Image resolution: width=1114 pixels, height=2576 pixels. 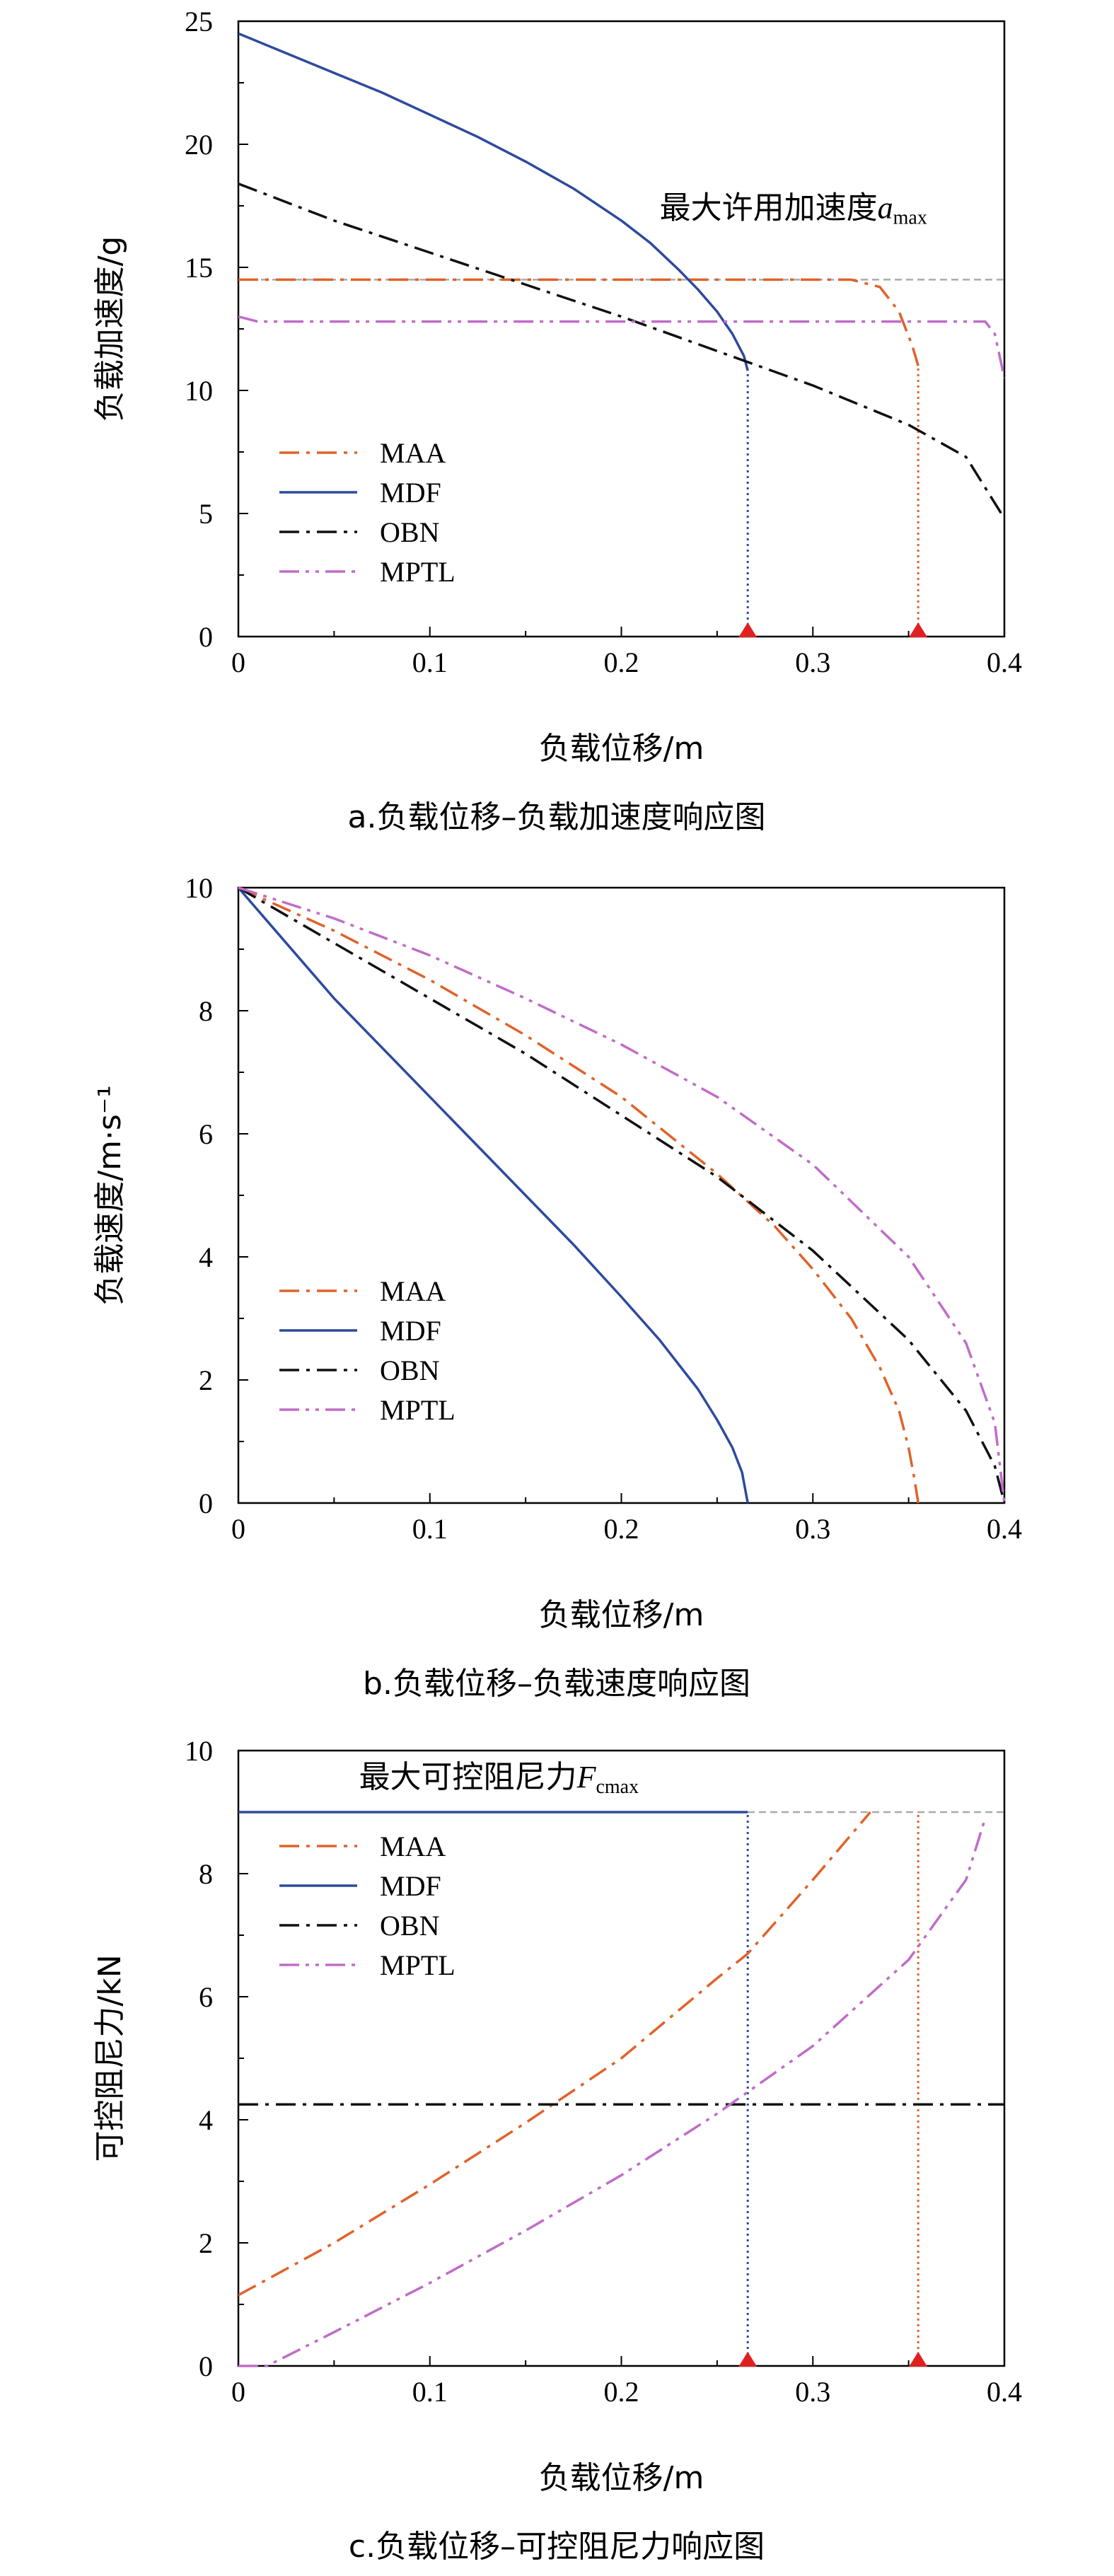 I want to click on y-axis-label: 负载速度/m·s⁻¹, so click(x=110, y=1195).